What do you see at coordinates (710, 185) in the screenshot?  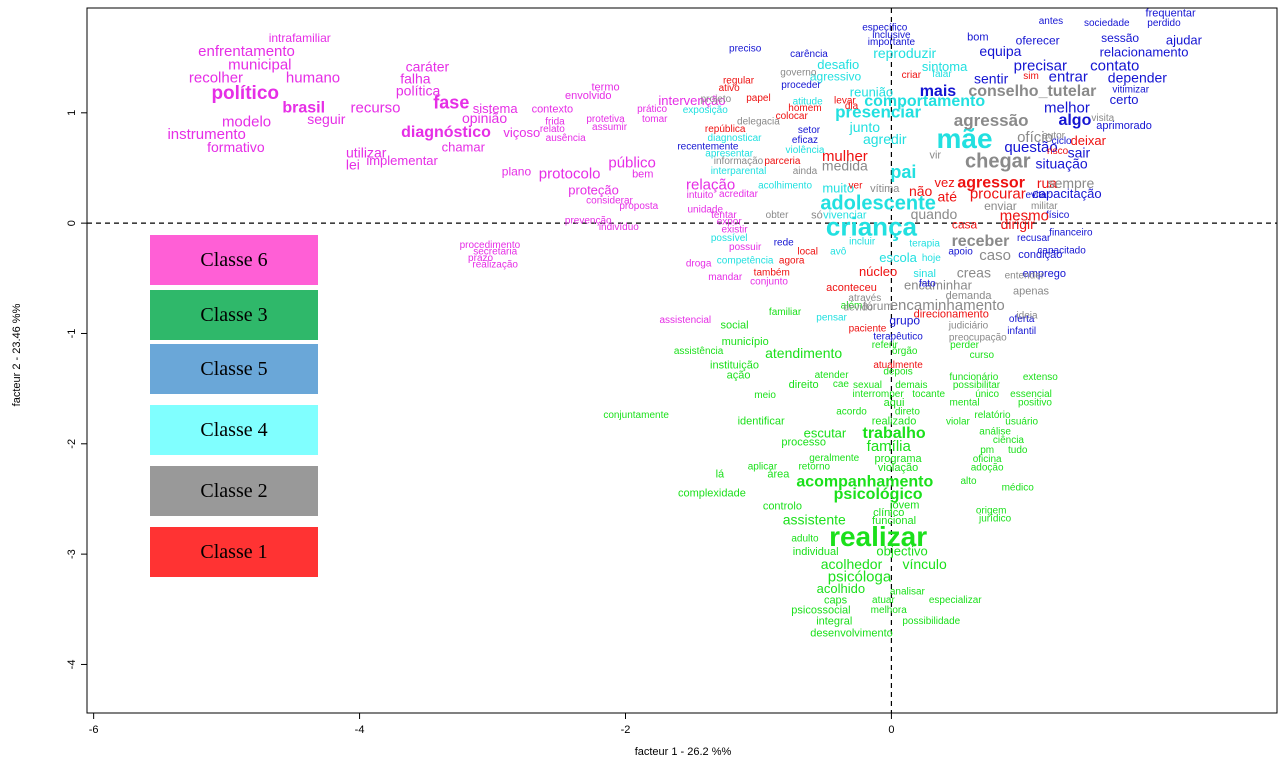 I see `word-label: relação` at bounding box center [710, 185].